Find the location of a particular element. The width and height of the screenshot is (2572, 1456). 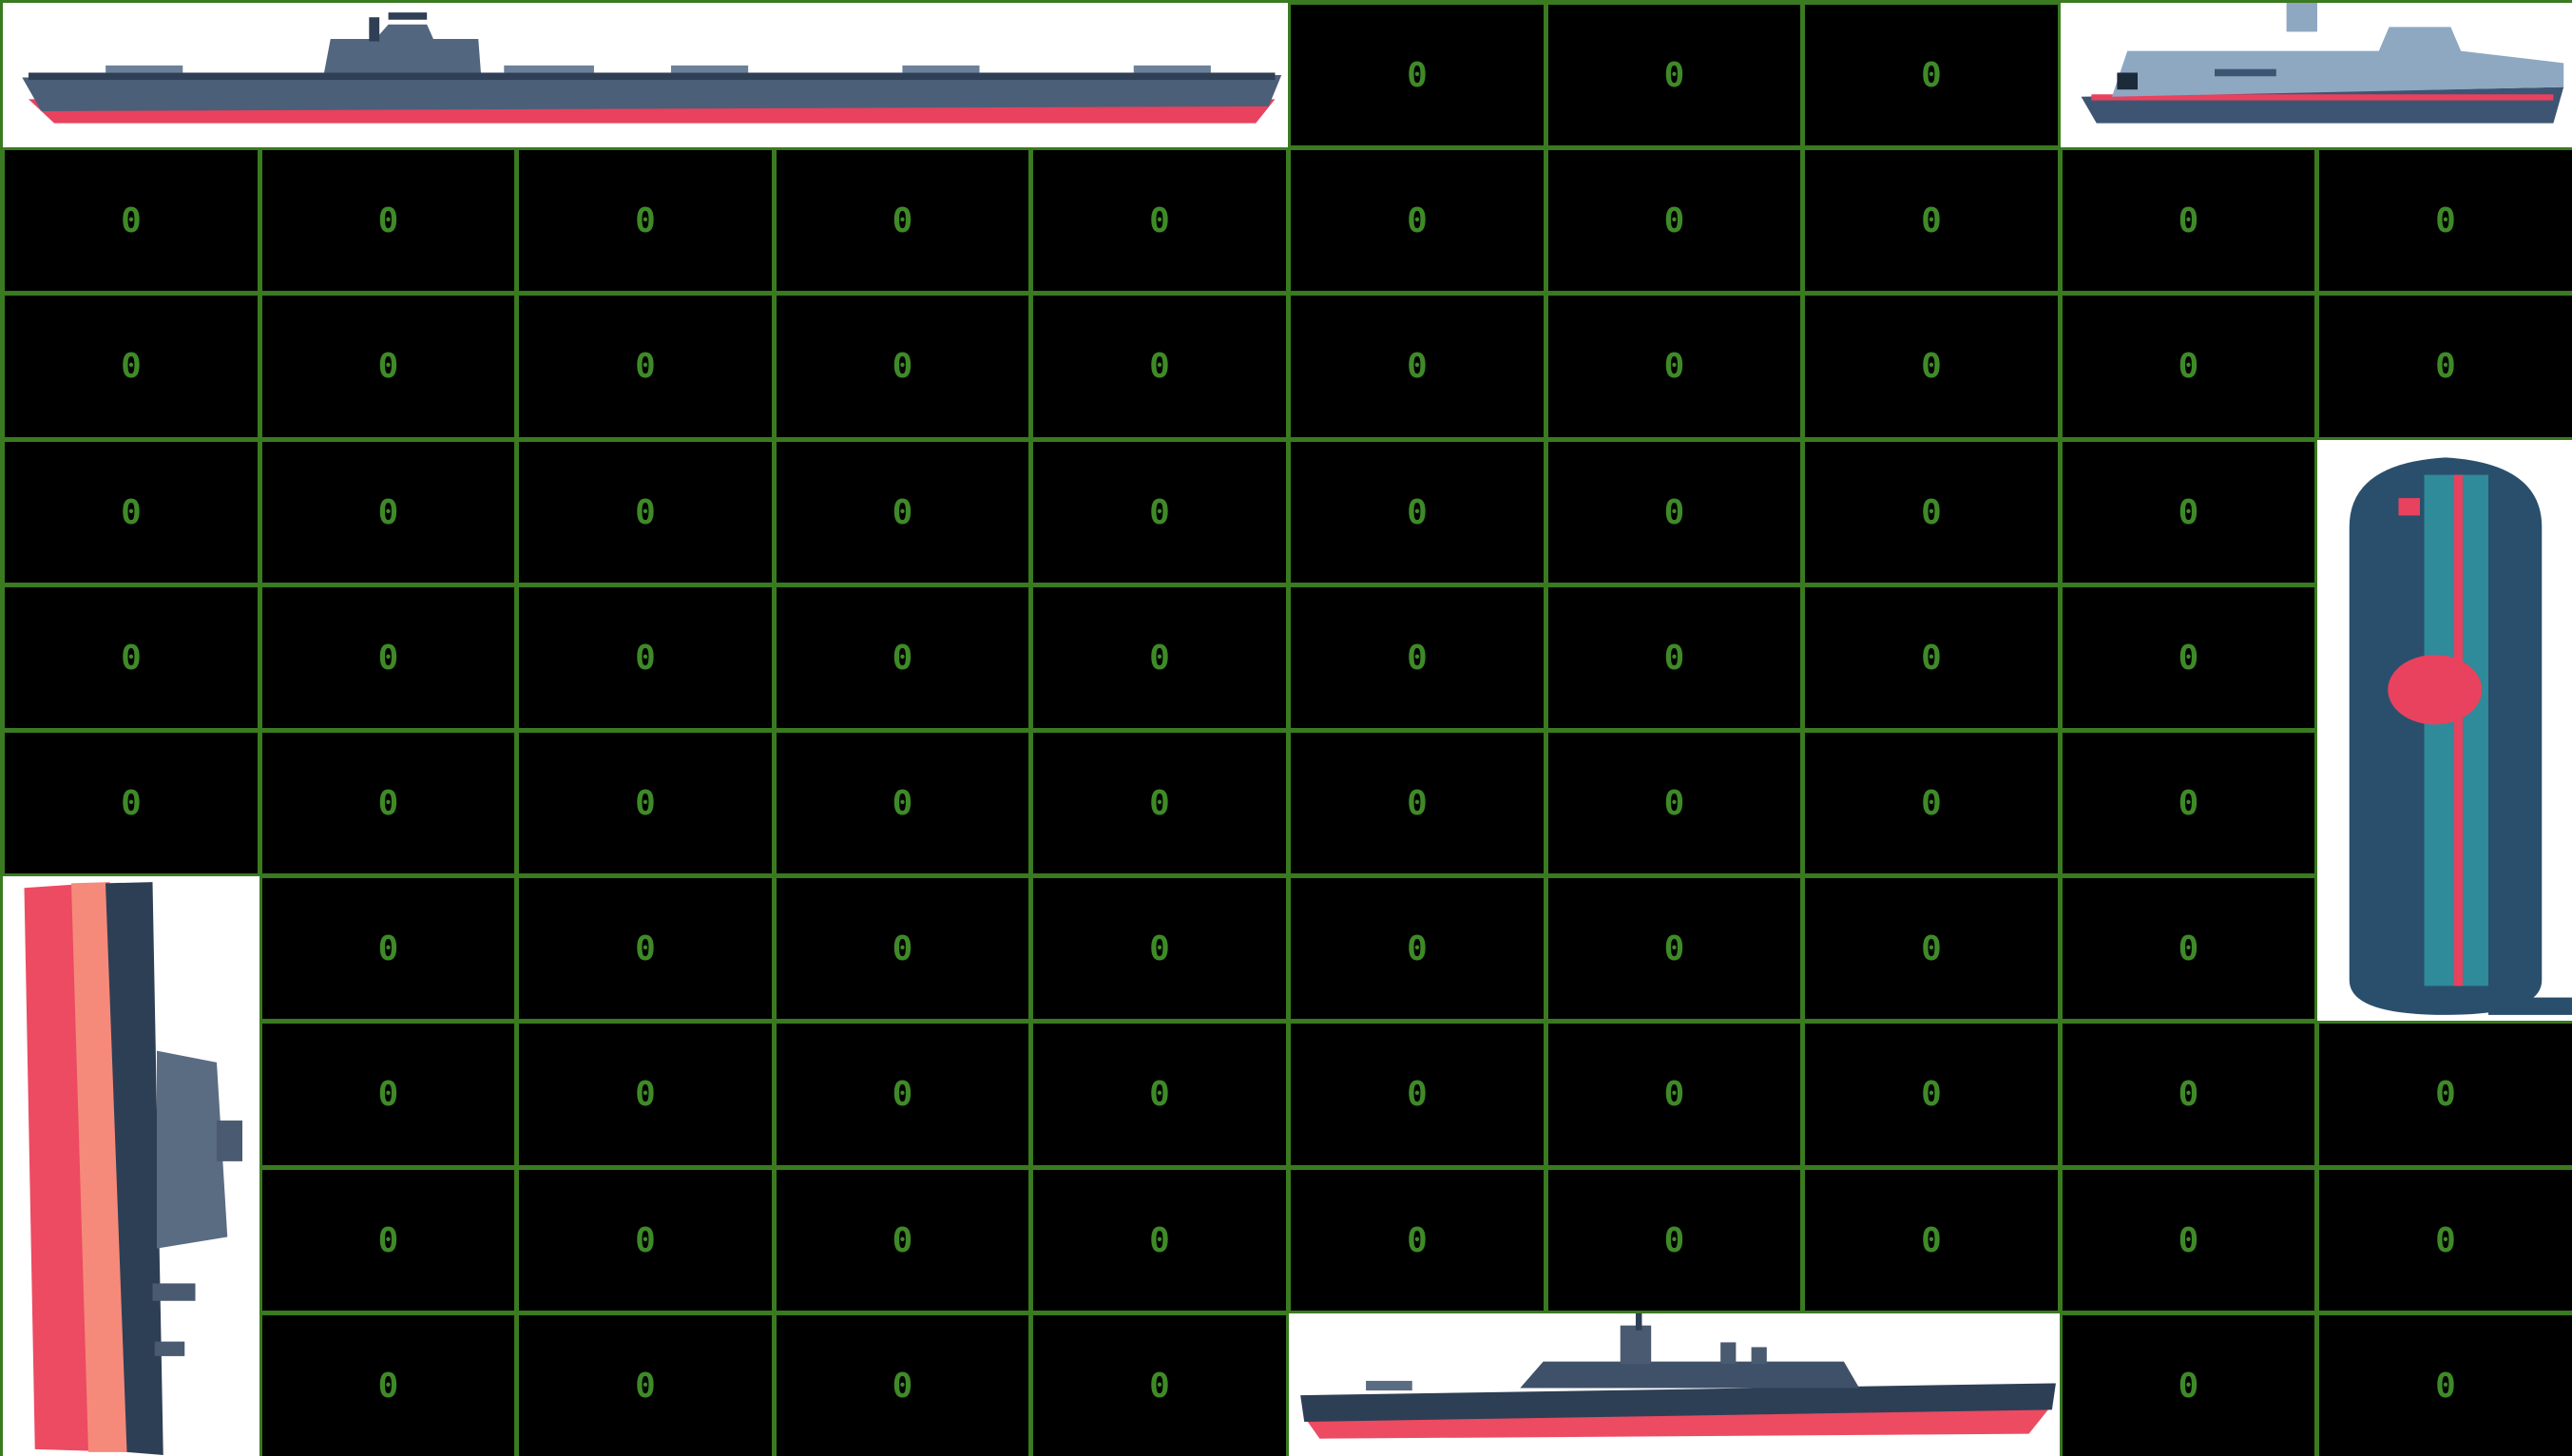

grid-cell-r5-c4: 0 is located at coordinates (1159, 803).